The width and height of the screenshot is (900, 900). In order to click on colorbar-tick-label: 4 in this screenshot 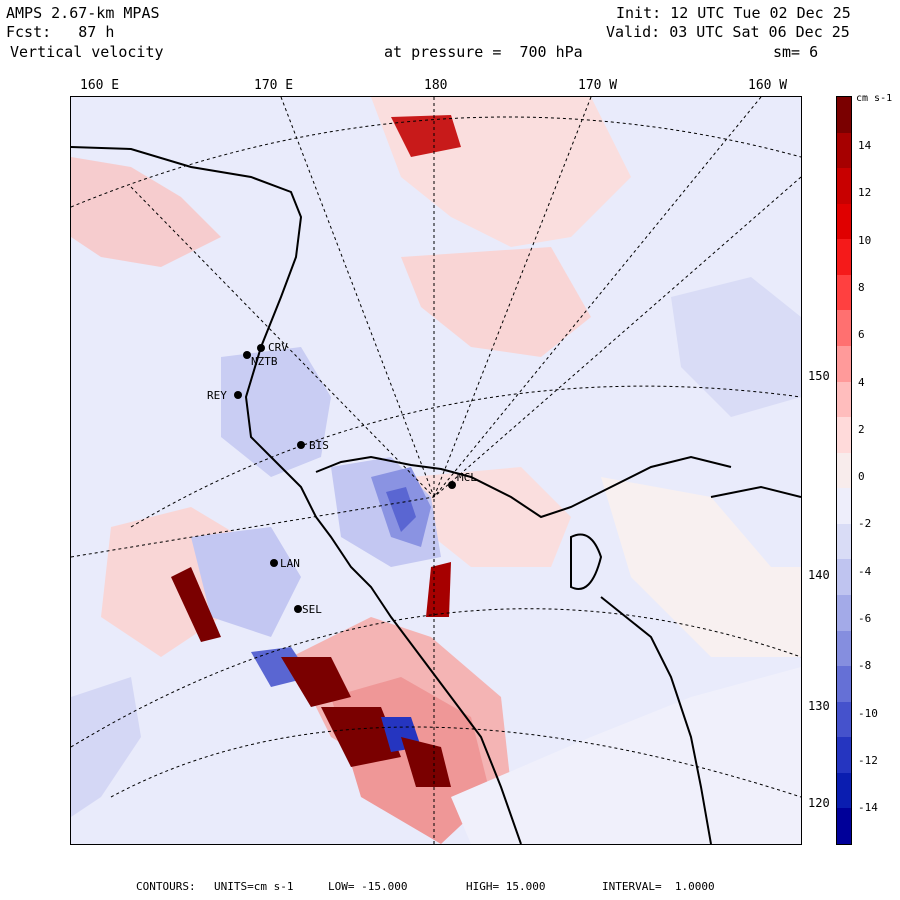, I will do `click(861, 382)`.